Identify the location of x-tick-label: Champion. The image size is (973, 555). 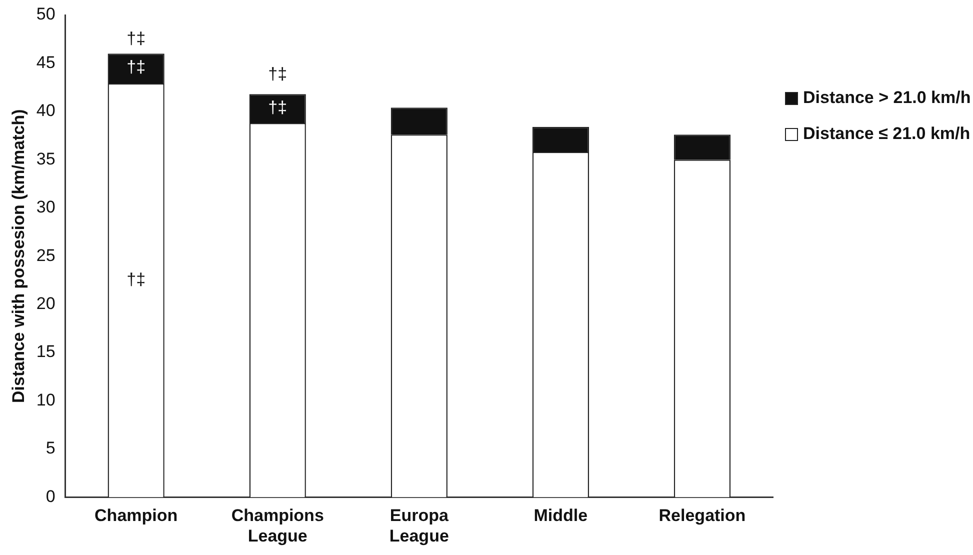
(136, 516).